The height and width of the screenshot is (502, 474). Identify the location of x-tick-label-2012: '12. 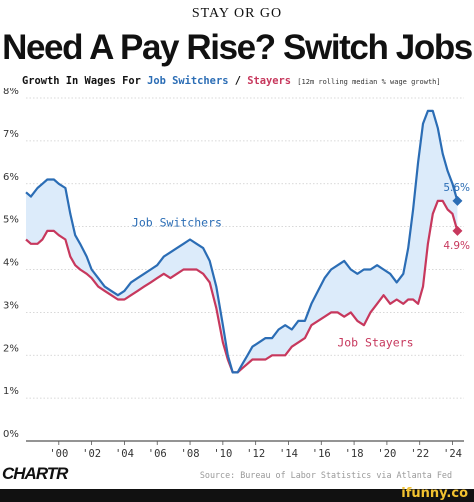
(255, 454).